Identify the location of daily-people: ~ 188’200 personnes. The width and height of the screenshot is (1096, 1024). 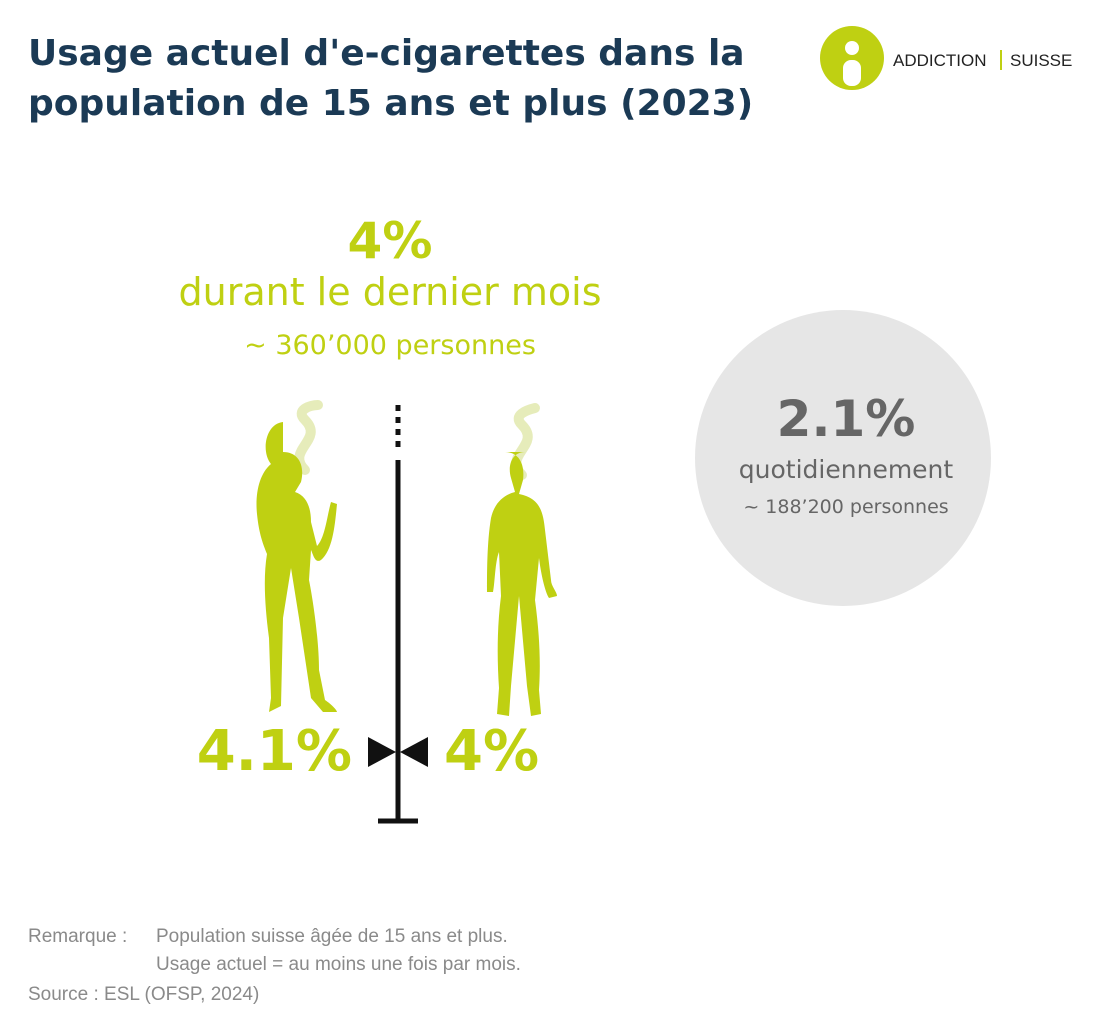
(845, 507).